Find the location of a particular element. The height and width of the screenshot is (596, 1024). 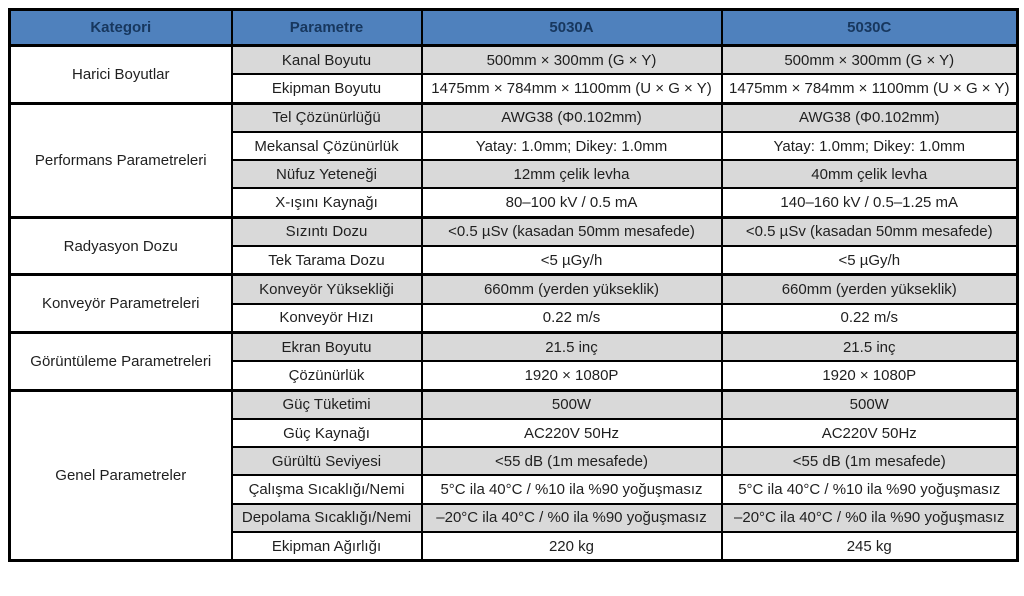

header-row: Kategori Parametre 5030A 5030C is located at coordinates (513, 27).